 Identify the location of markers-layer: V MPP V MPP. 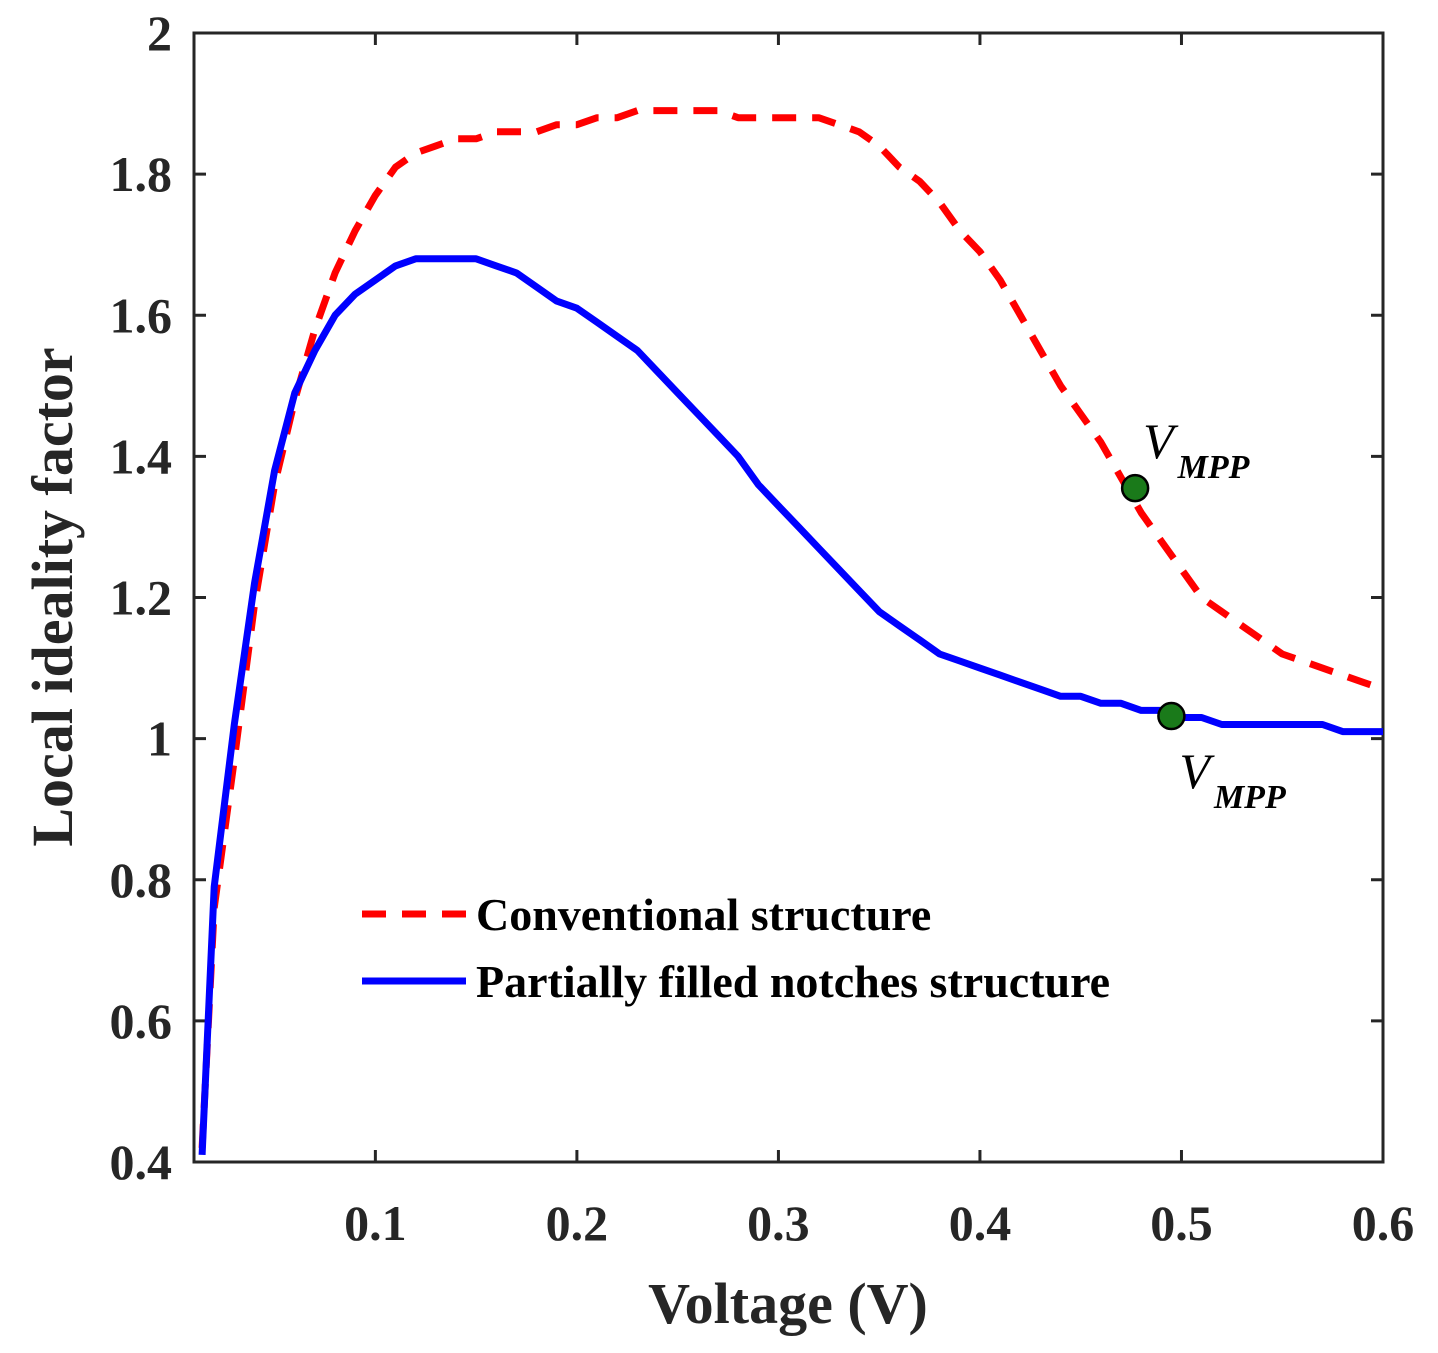
(1203, 614).